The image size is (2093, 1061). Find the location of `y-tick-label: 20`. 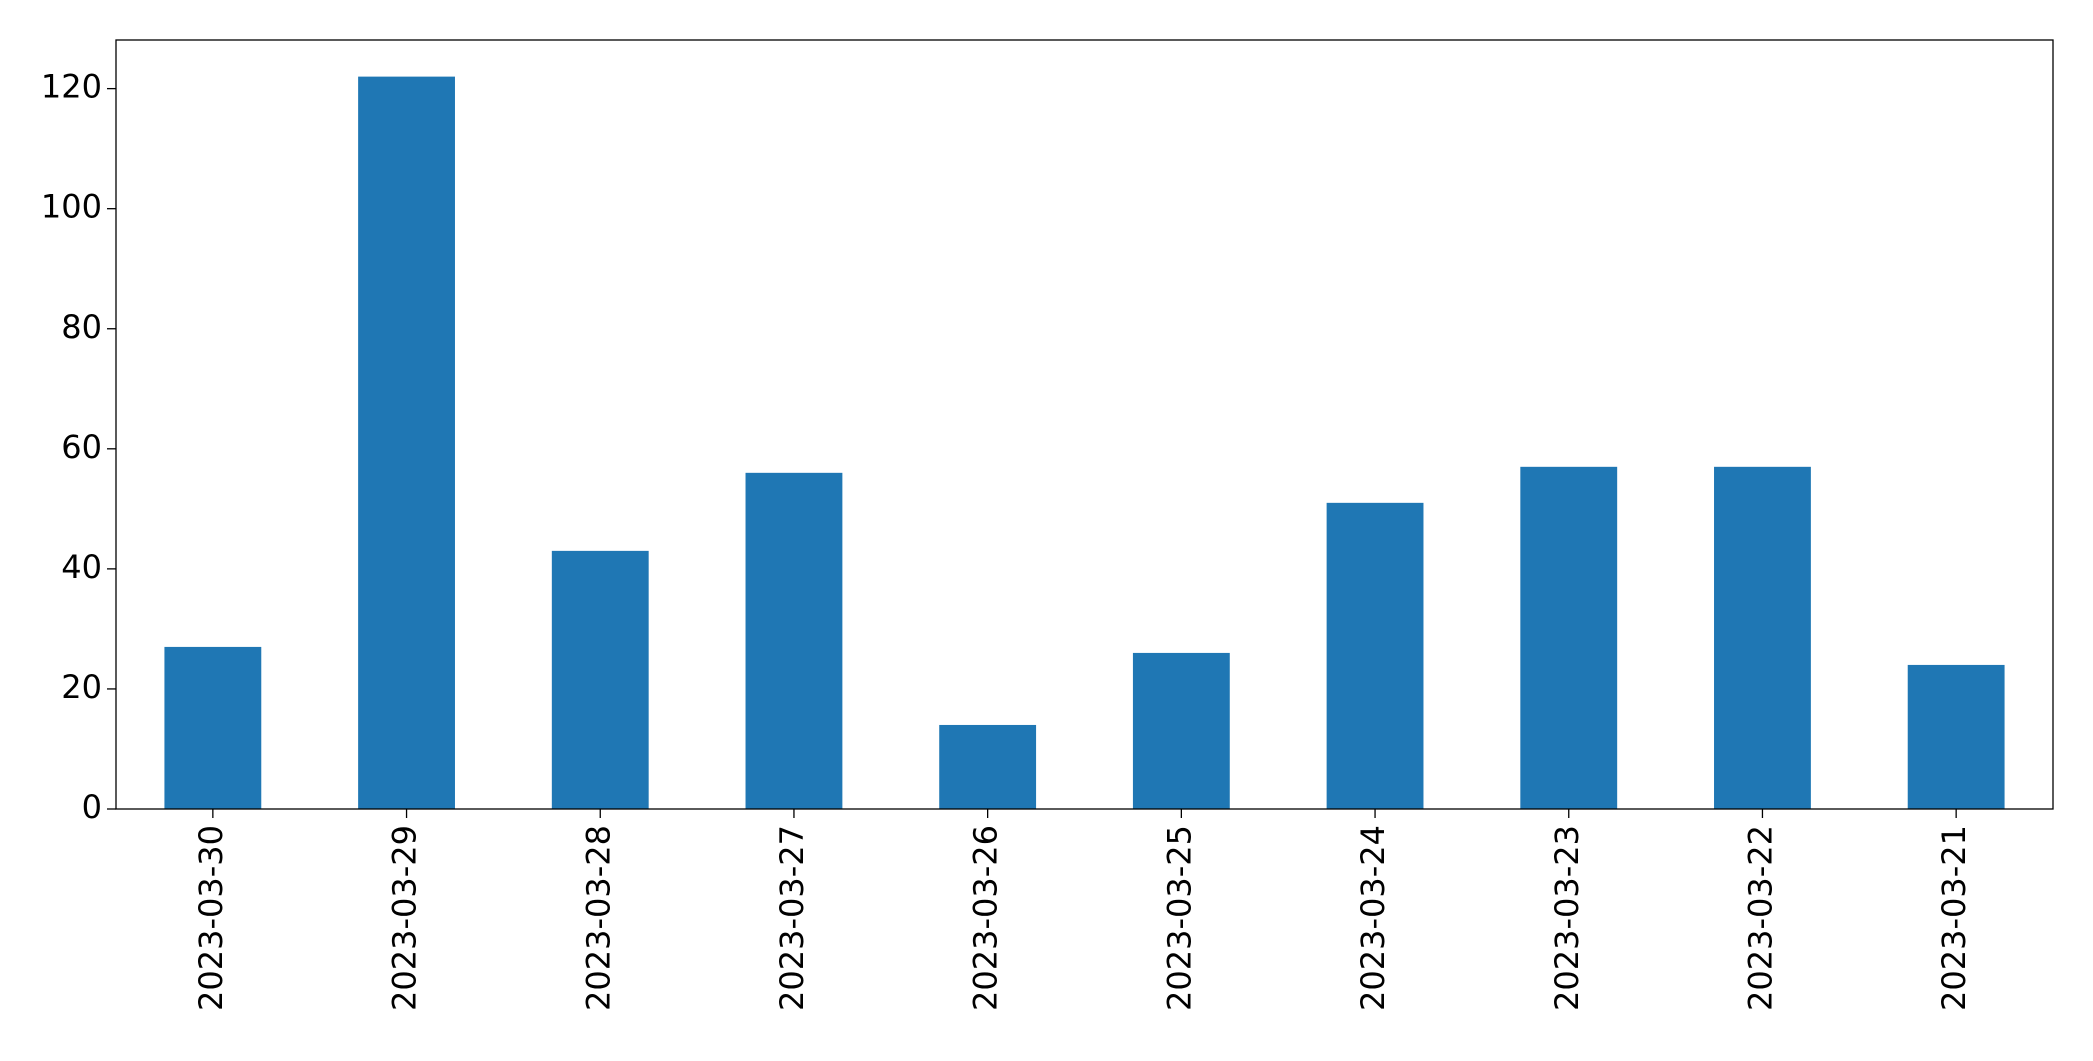

y-tick-label: 20 is located at coordinates (81, 687).